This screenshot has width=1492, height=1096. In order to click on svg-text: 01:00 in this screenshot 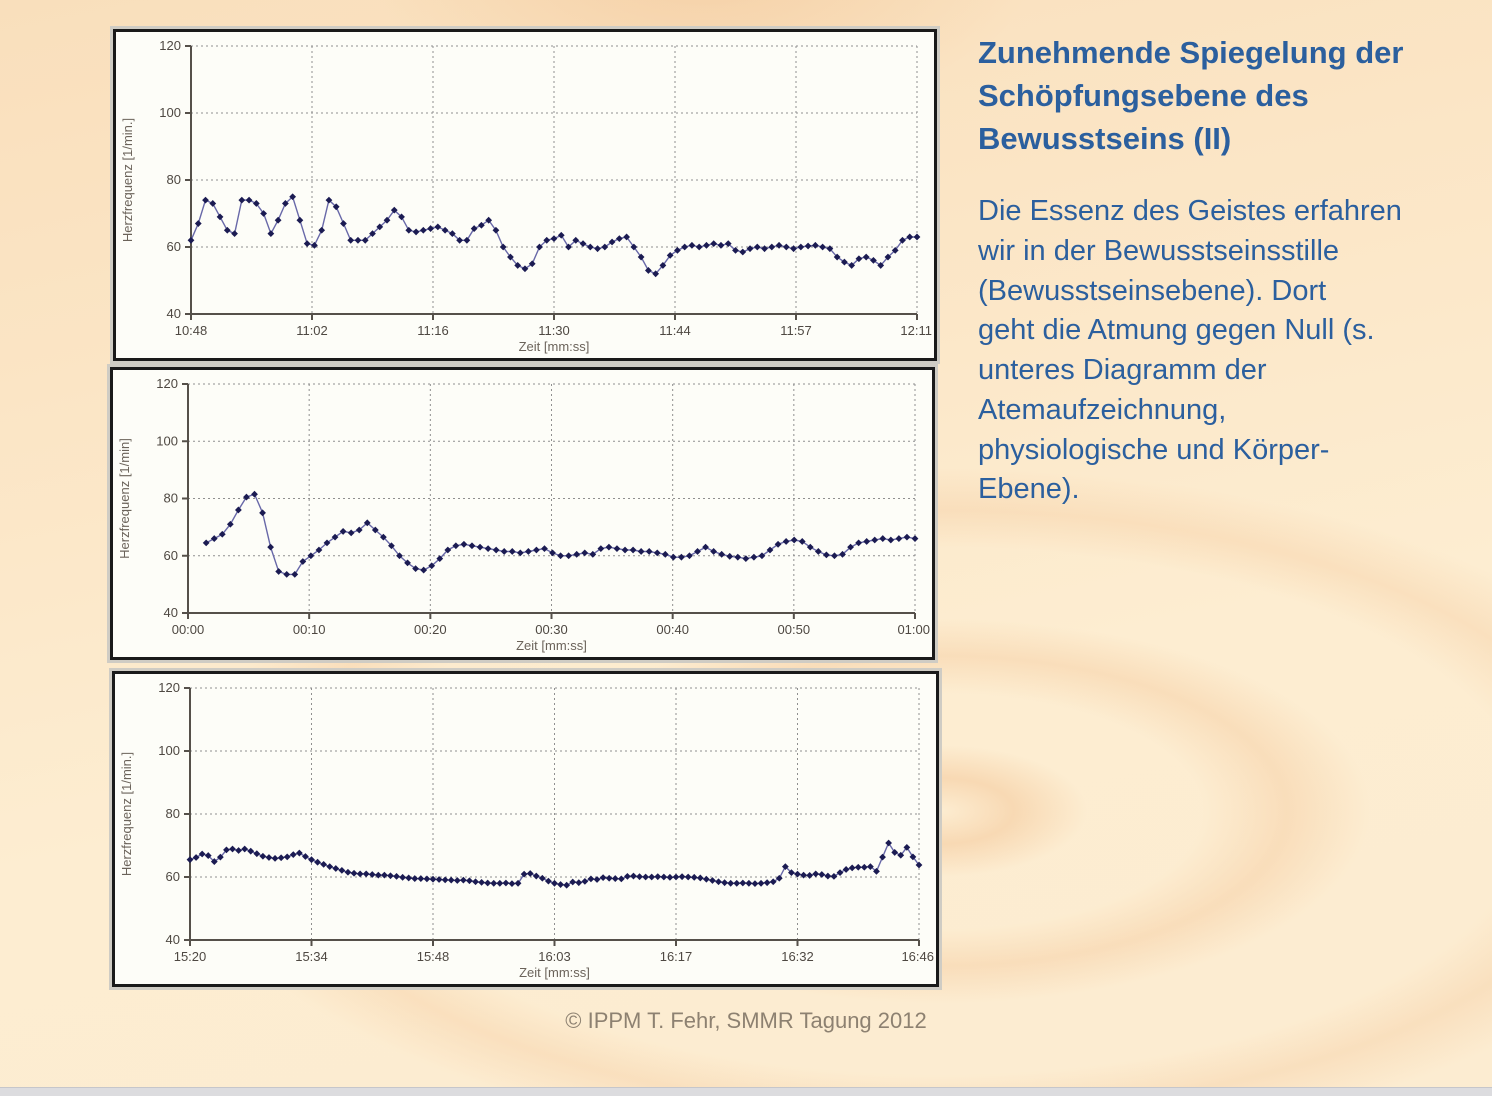, I will do `click(913, 629)`.